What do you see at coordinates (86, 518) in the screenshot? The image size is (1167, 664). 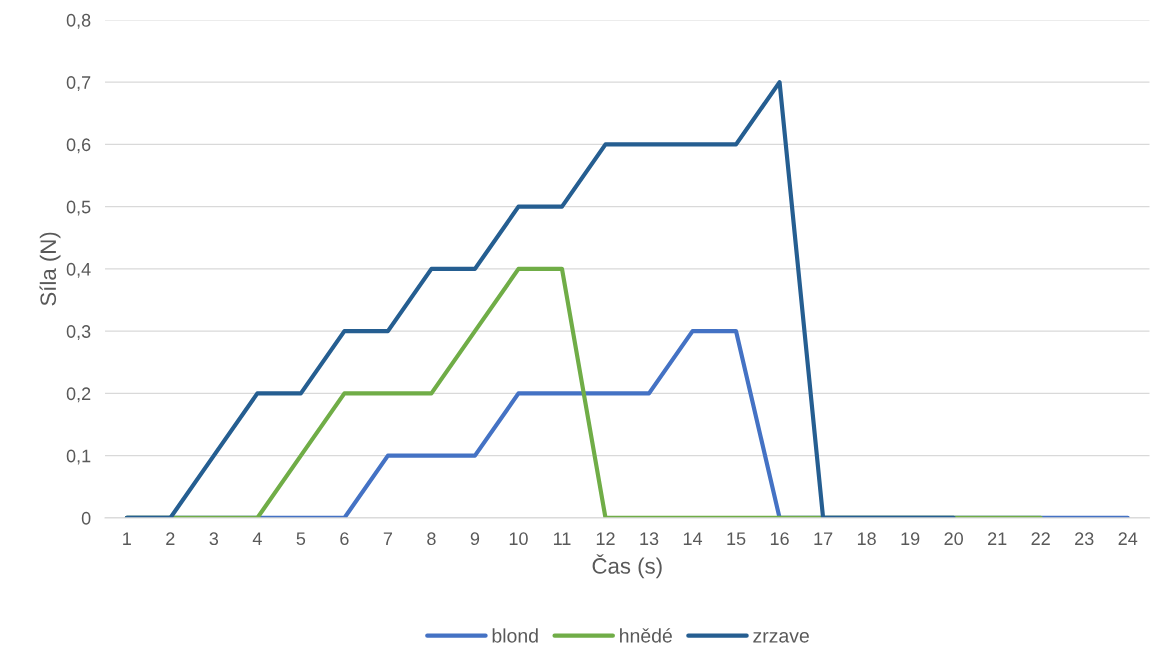 I see `y-tick-label: 0` at bounding box center [86, 518].